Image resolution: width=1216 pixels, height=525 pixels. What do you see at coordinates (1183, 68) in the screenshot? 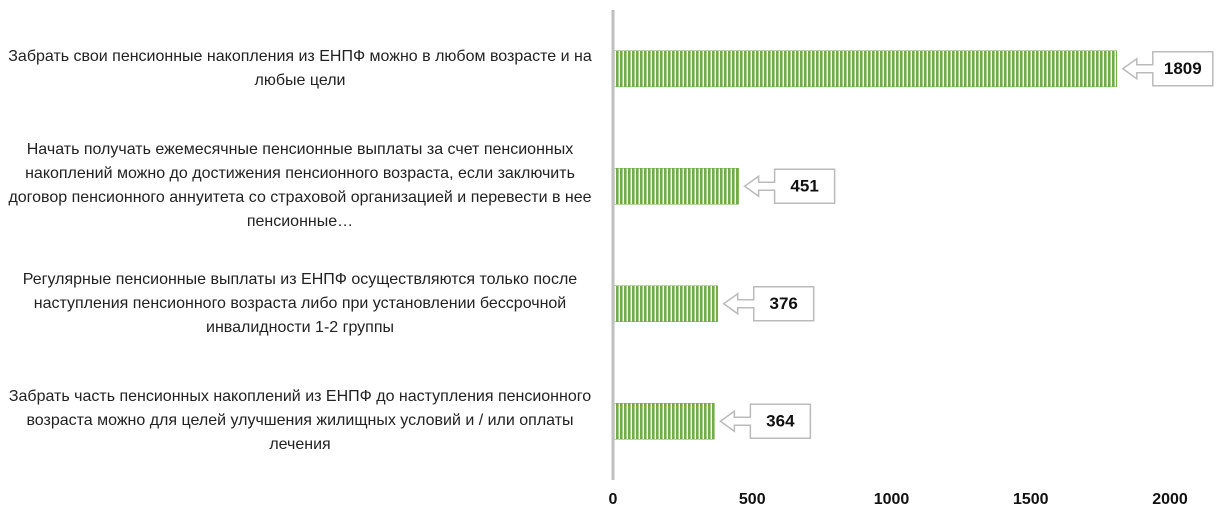
I see `data-label: 1809` at bounding box center [1183, 68].